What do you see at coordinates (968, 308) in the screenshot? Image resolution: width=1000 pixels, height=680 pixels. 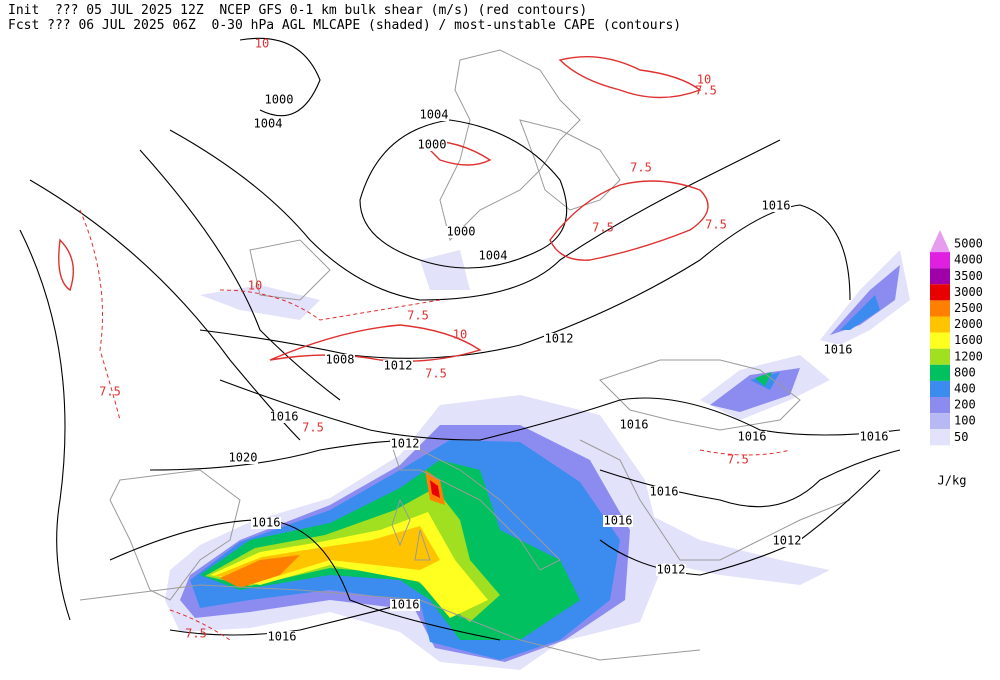 I see `legend-label: 2500` at bounding box center [968, 308].